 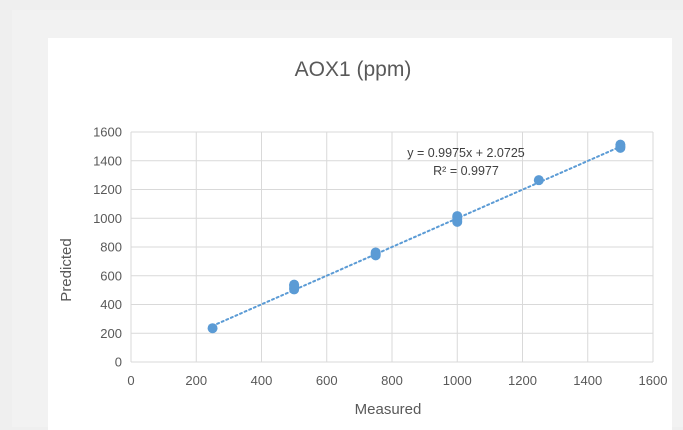 What do you see at coordinates (111, 275) in the screenshot?
I see `y-tick-label: 600` at bounding box center [111, 275].